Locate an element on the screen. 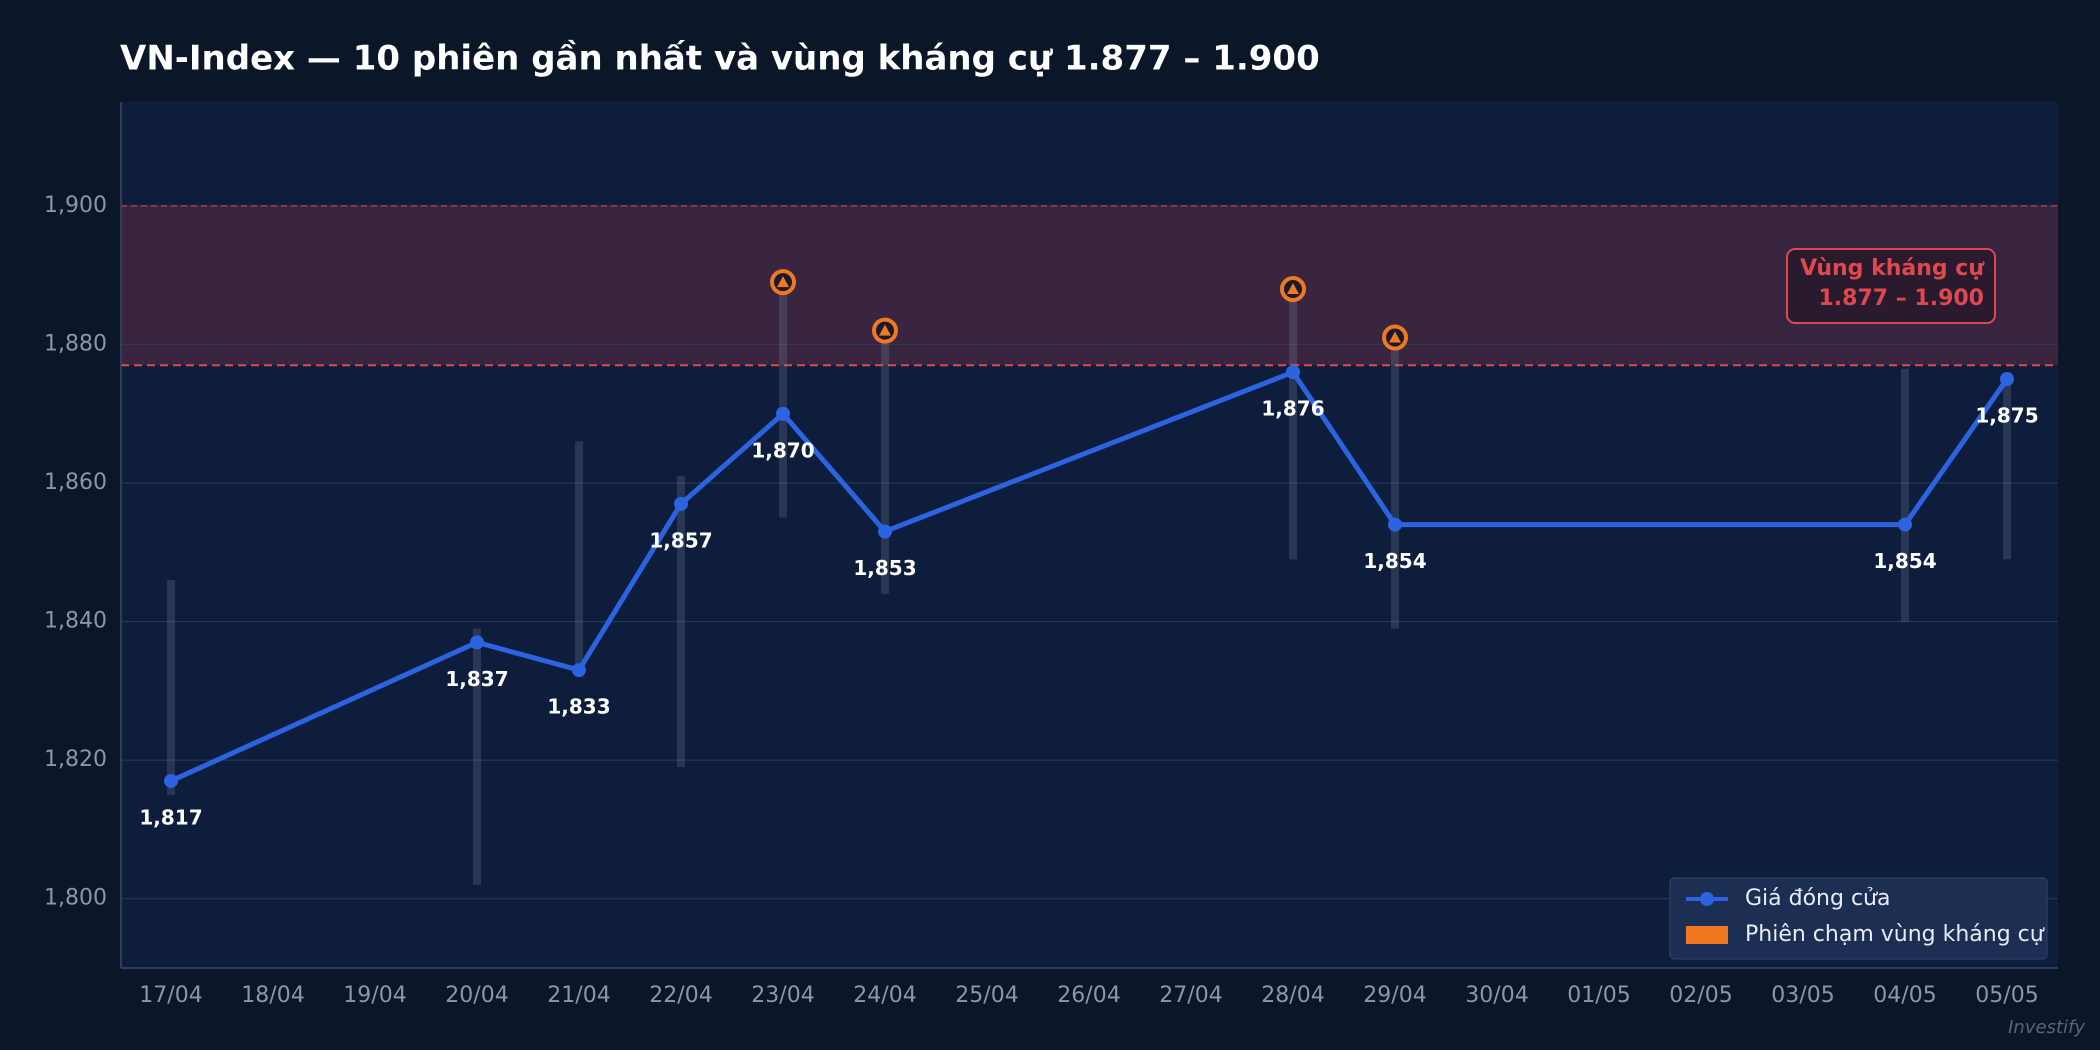  x-tick-label: 24/04 is located at coordinates (884, 995).